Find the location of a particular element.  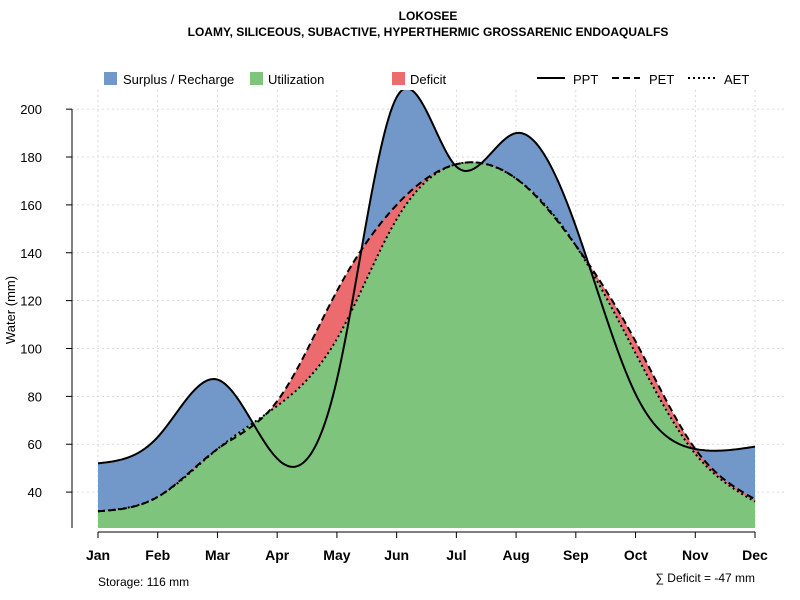

legend-label-deficit: Deficit is located at coordinates (428, 79).